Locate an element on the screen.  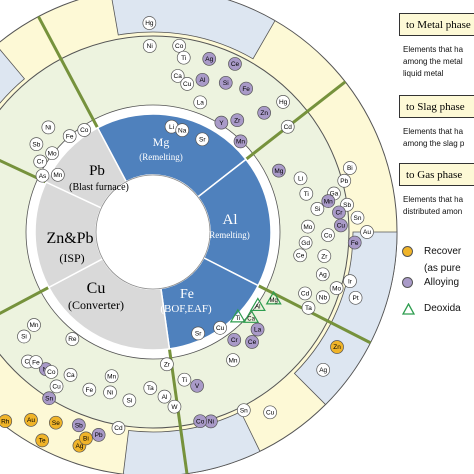
element-cd-marker: Cd is located at coordinates (287, 126).